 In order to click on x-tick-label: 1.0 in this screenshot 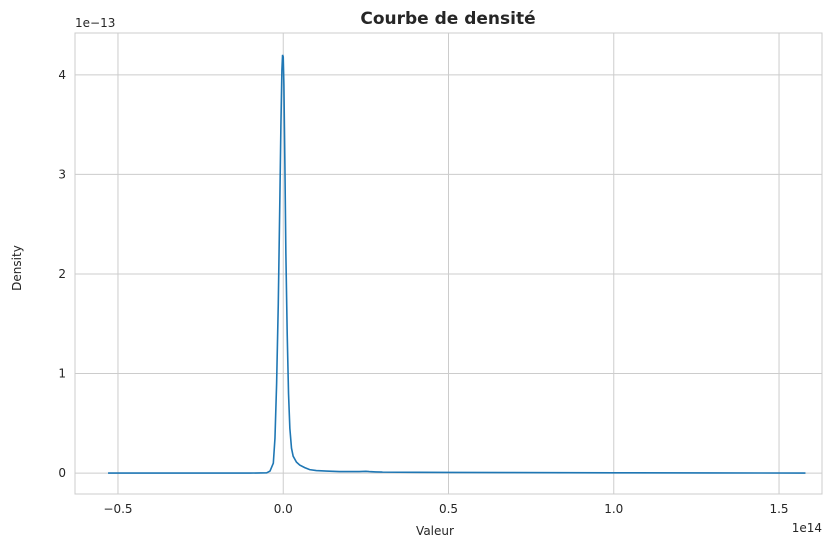, I will do `click(613, 509)`.